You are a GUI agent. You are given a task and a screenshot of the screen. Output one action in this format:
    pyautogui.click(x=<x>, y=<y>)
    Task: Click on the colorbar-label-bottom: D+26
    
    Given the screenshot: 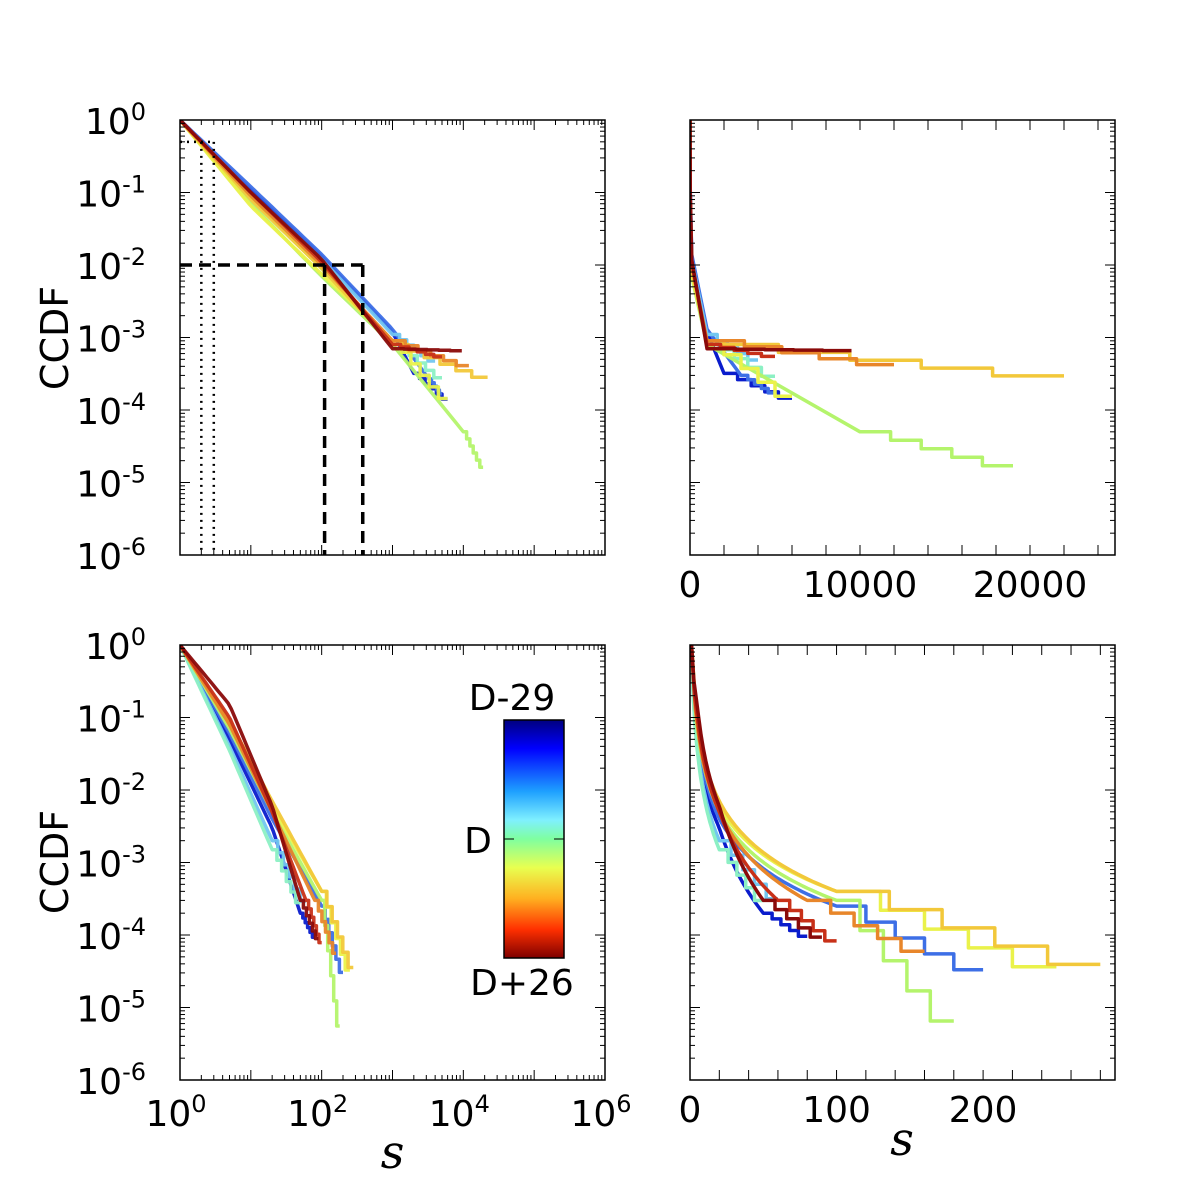 What is the action you would take?
    pyautogui.click(x=522, y=983)
    